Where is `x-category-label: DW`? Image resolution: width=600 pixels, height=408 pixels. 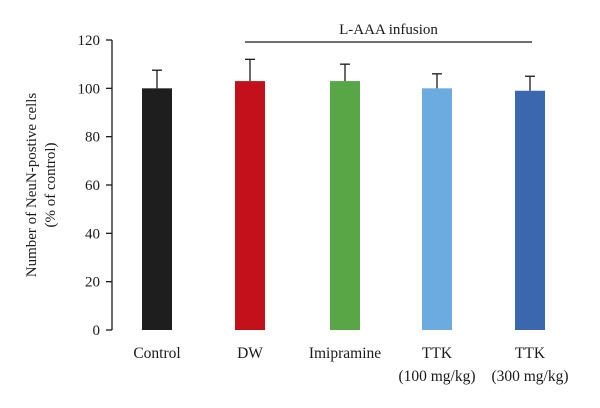 x-category-label: DW is located at coordinates (250, 353).